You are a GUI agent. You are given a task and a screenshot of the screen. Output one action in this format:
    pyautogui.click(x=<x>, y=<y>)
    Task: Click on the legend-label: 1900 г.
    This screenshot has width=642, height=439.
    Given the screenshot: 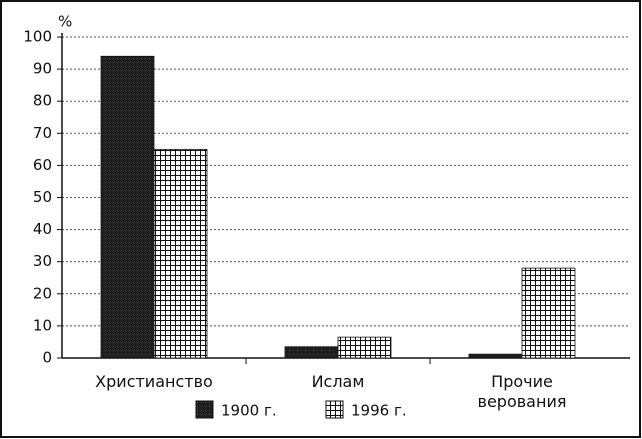 What is the action you would take?
    pyautogui.click(x=249, y=411)
    